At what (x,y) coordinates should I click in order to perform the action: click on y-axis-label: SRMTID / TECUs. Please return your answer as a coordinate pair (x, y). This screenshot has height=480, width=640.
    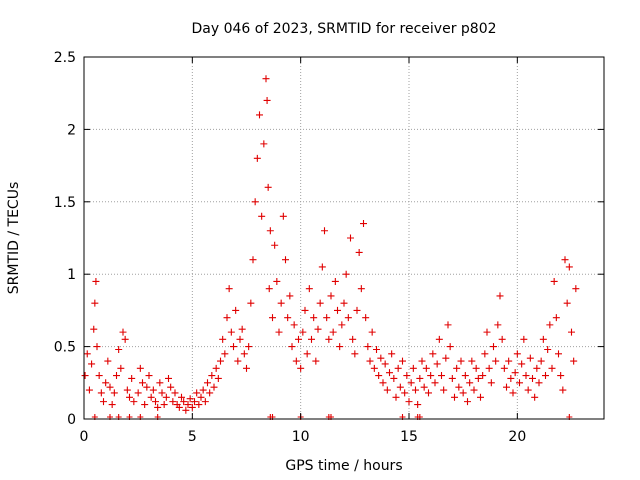
    Looking at the image, I should click on (14, 238).